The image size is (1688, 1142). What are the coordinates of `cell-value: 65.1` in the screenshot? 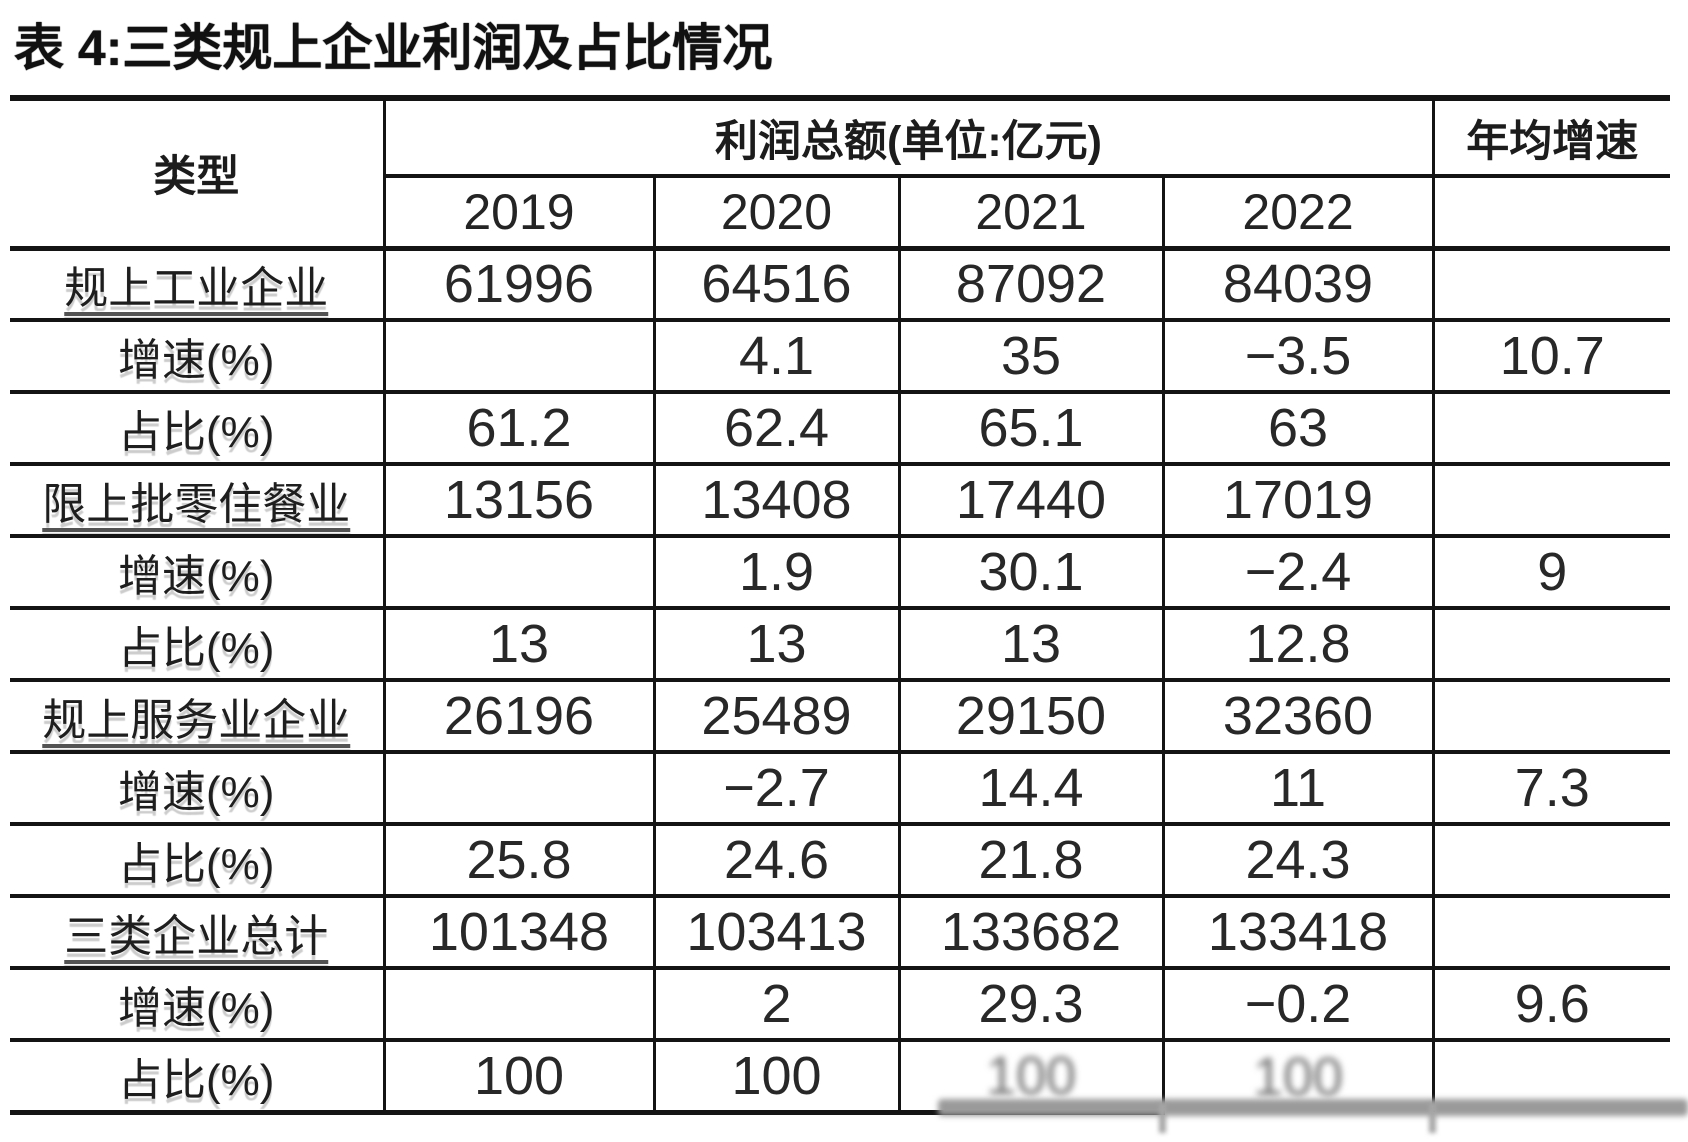 It's located at (1030, 429).